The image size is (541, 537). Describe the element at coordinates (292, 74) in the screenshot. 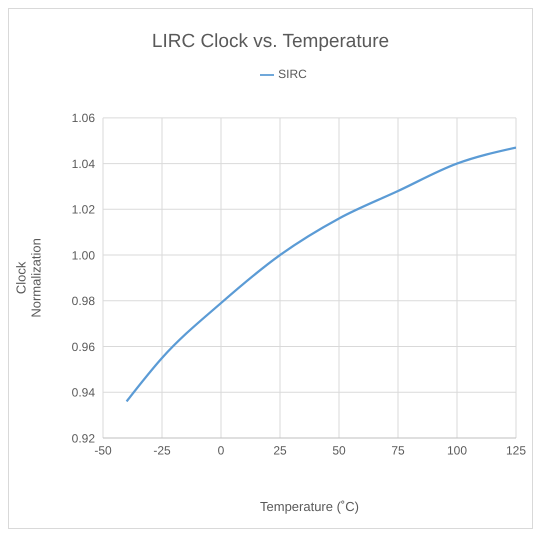

I see `legend-label: SIRC` at that location.